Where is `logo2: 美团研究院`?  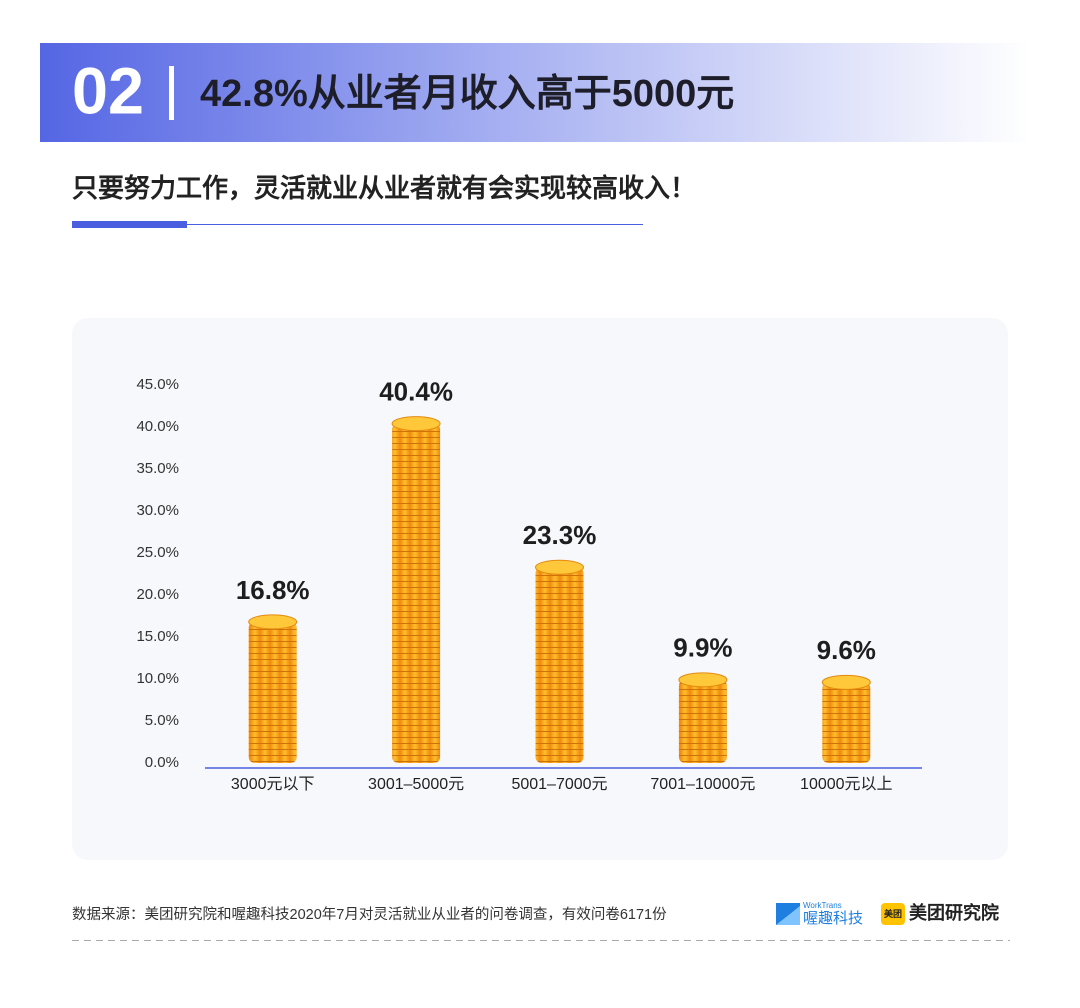
logo2: 美团研究院 is located at coordinates (954, 912).